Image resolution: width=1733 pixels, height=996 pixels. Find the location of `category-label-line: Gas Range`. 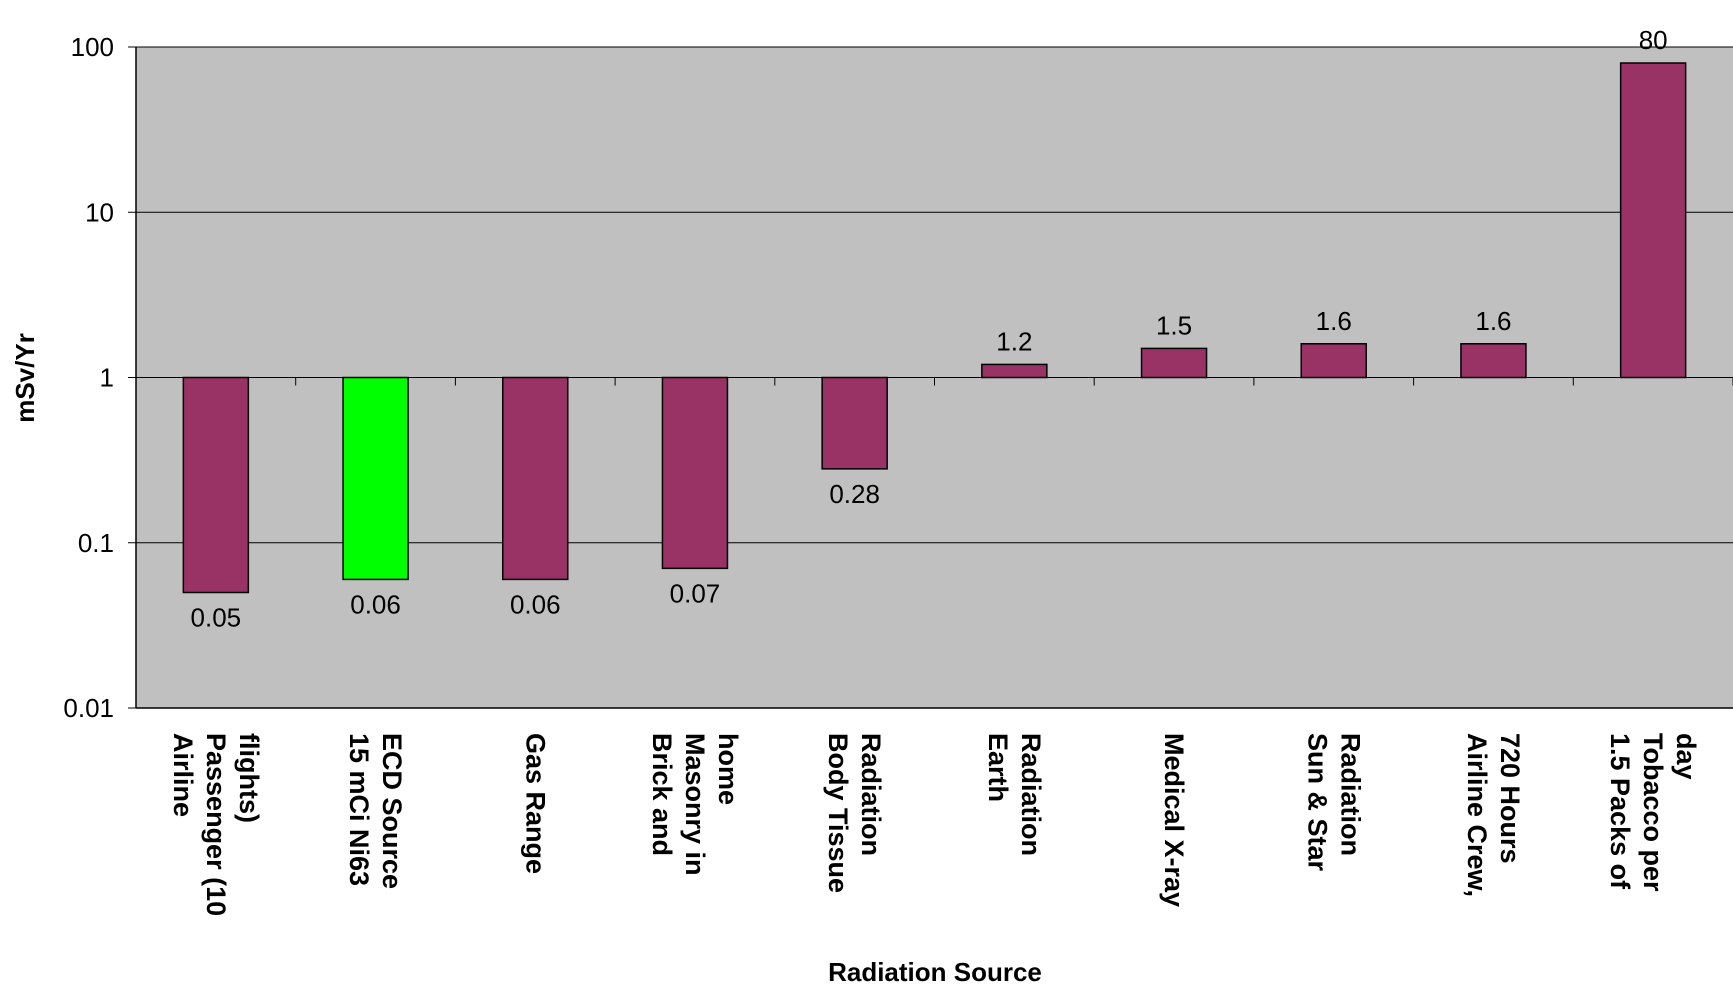

category-label-line: Gas Range is located at coordinates (535, 803).